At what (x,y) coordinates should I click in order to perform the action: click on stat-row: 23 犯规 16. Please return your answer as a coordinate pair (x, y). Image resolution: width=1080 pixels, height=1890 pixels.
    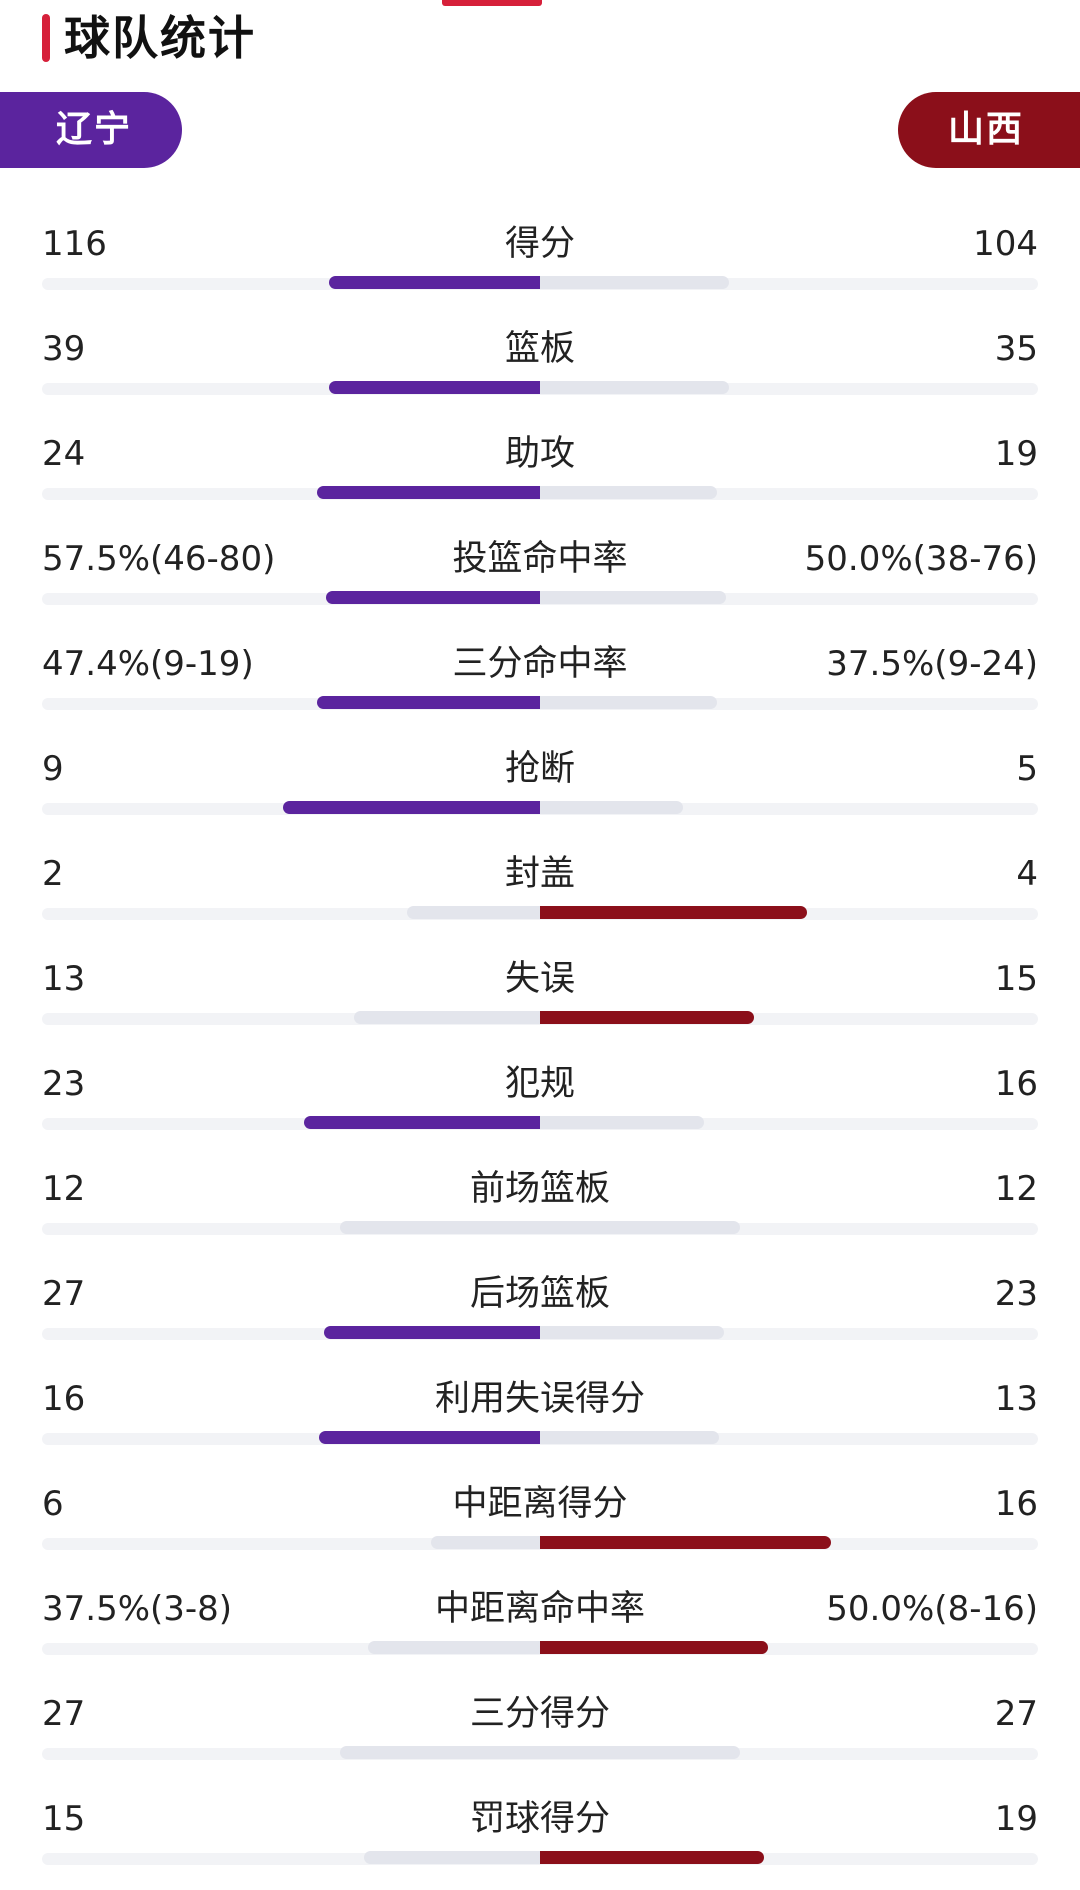
    Looking at the image, I should click on (540, 1102).